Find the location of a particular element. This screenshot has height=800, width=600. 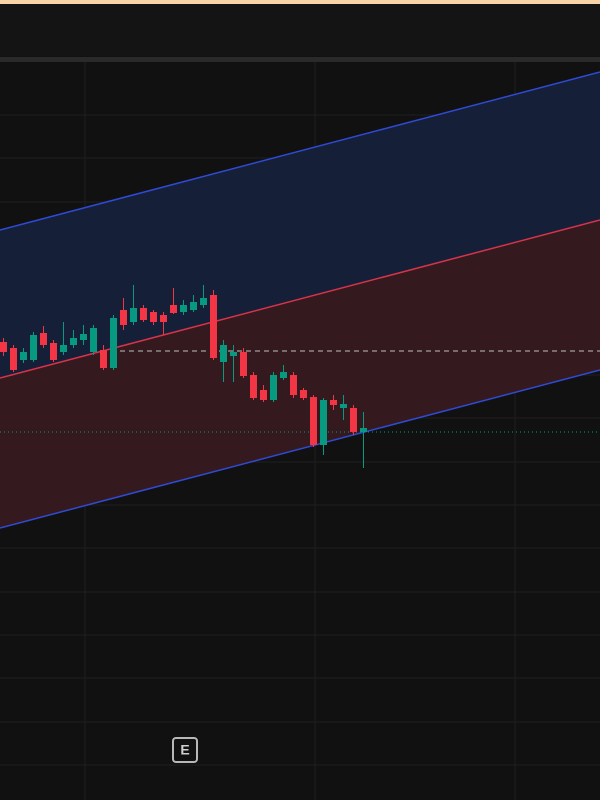

top-bar is located at coordinates (300, 2).